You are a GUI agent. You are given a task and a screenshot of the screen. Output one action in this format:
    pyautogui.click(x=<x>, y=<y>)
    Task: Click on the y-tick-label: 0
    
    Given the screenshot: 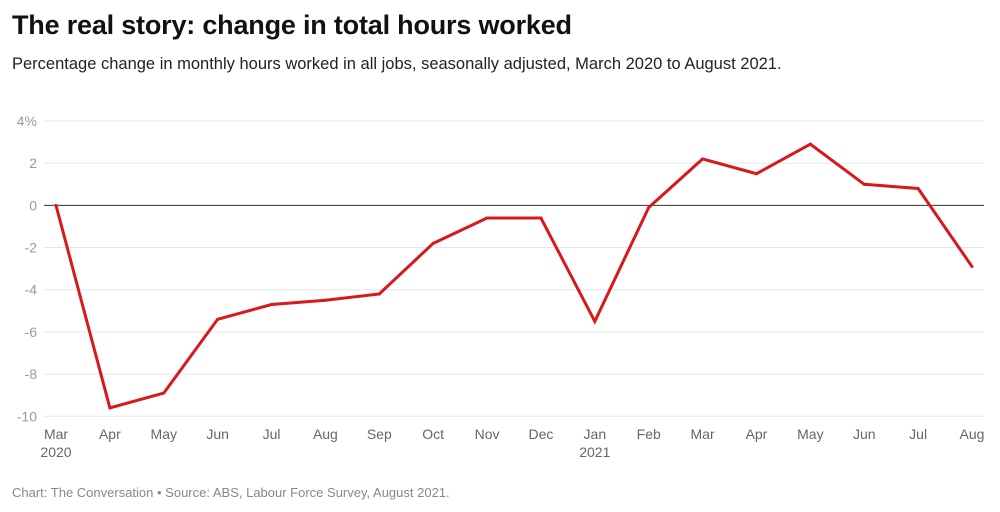 What is the action you would take?
    pyautogui.click(x=33, y=205)
    